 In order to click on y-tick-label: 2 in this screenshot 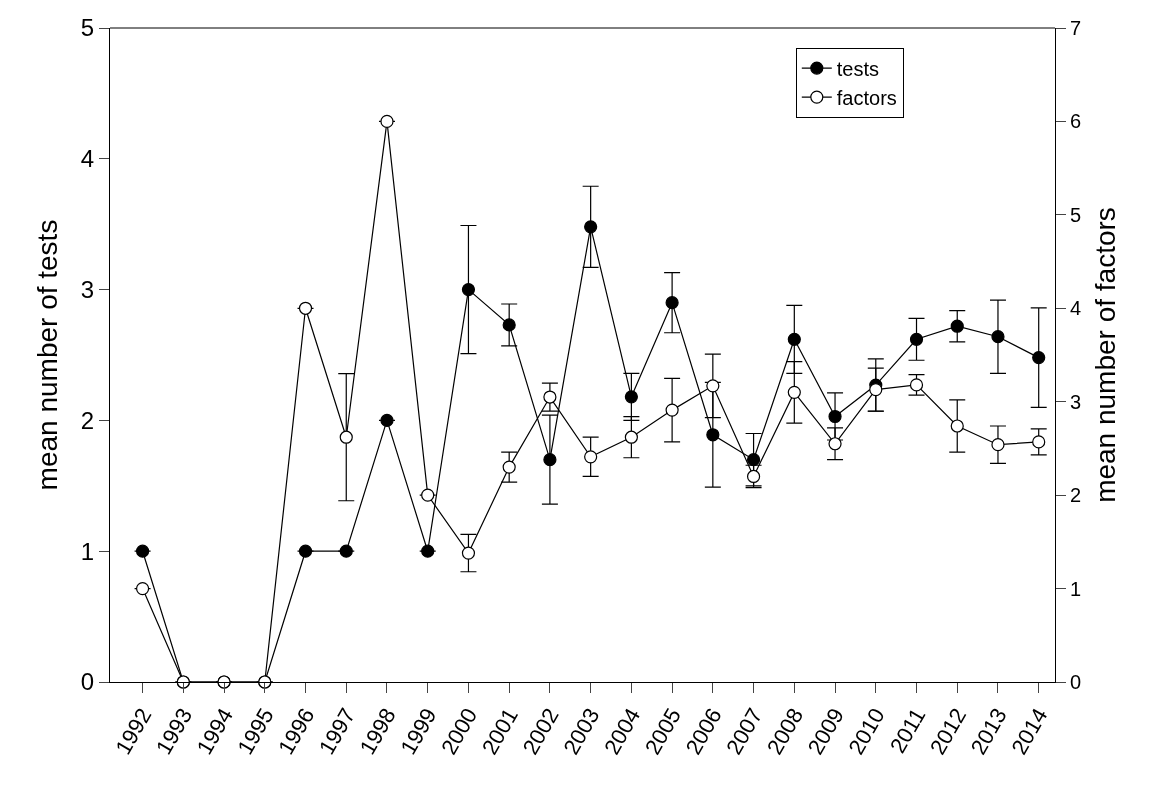, I will do `click(87, 420)`.